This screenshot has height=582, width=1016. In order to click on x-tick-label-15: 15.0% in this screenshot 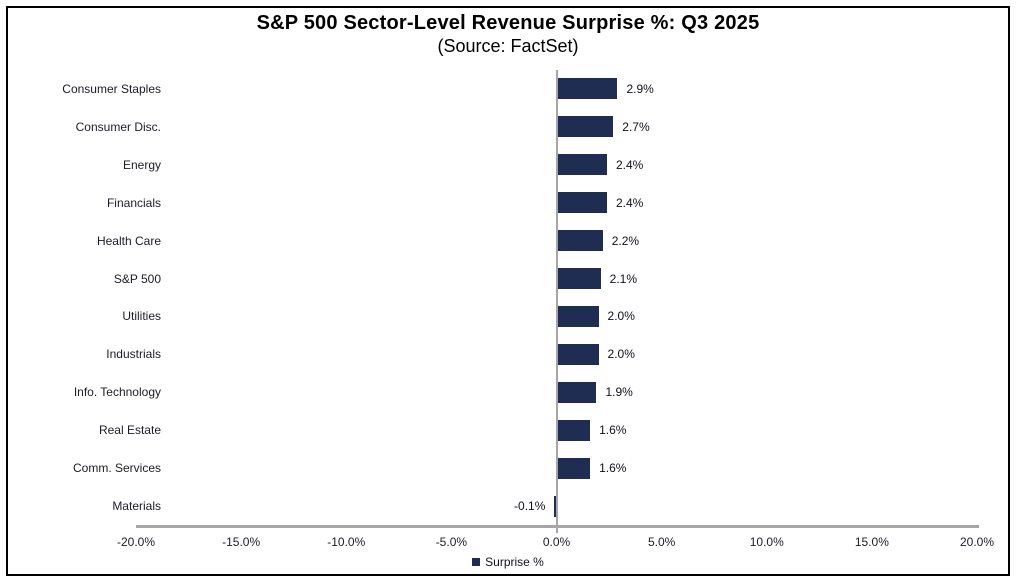, I will do `click(871, 542)`.